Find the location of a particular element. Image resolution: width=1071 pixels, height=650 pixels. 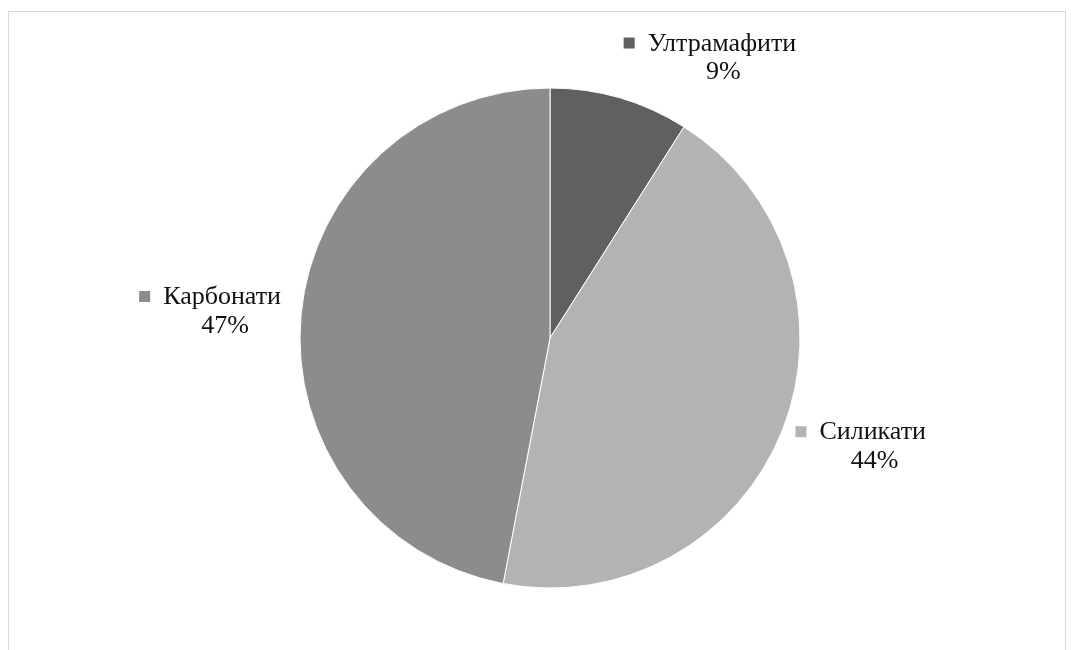

data-label: 9% is located at coordinates (723, 71).